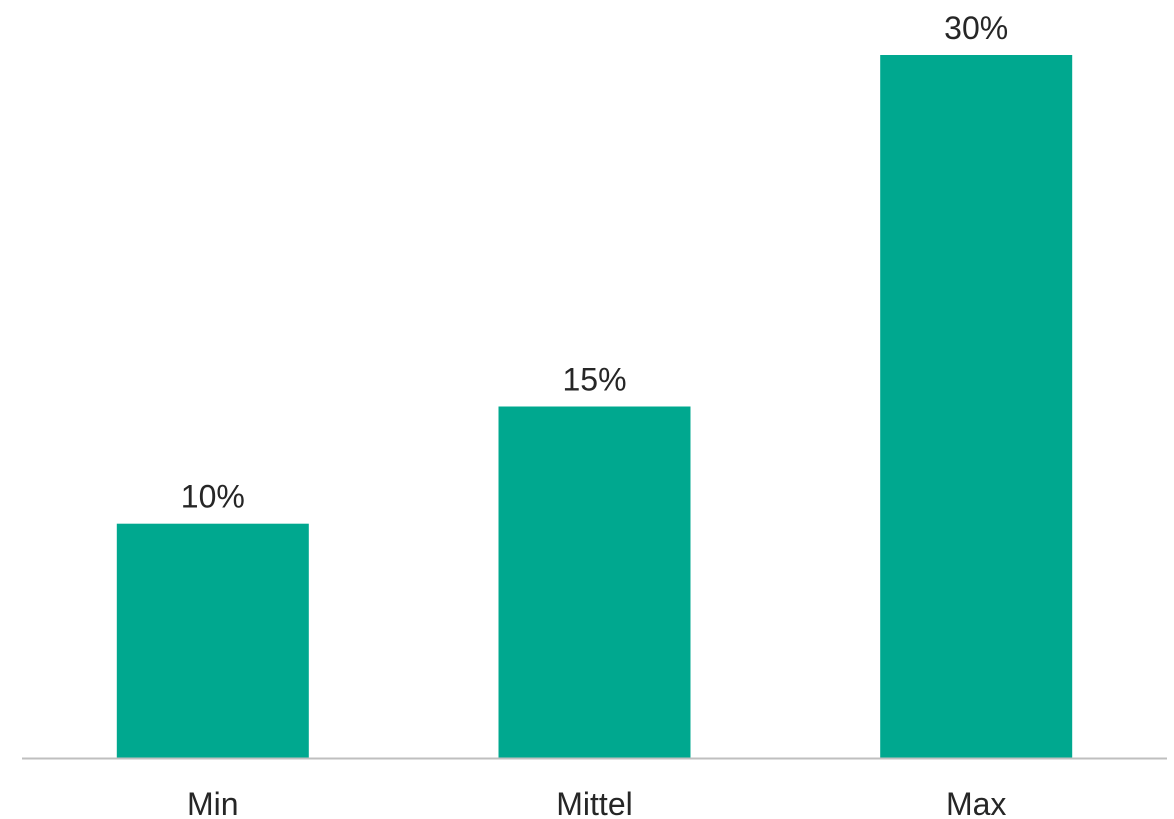 This screenshot has width=1174, height=819. What do you see at coordinates (594, 582) in the screenshot?
I see `bar-mittel` at bounding box center [594, 582].